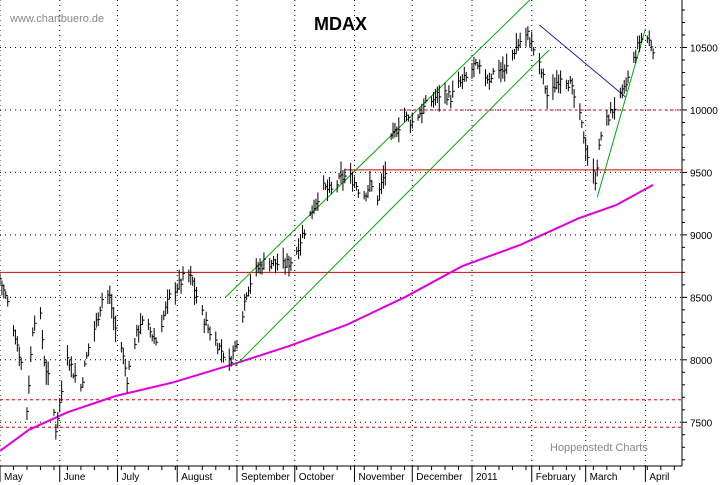 This screenshot has width=723, height=485. What do you see at coordinates (701, 173) in the screenshot?
I see `y-tick-label: 9500` at bounding box center [701, 173].